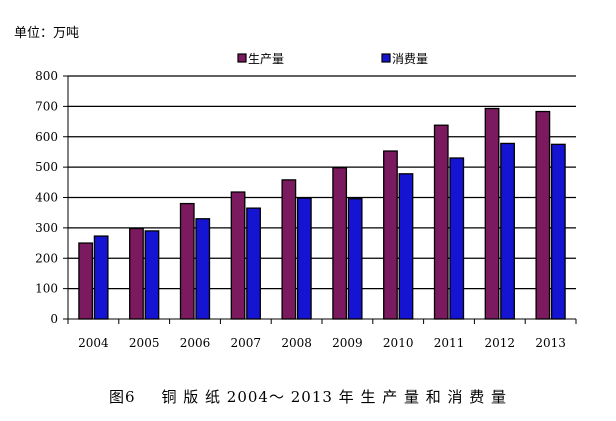  I want to click on x-tick-label-2008: 2008, so click(296, 343).